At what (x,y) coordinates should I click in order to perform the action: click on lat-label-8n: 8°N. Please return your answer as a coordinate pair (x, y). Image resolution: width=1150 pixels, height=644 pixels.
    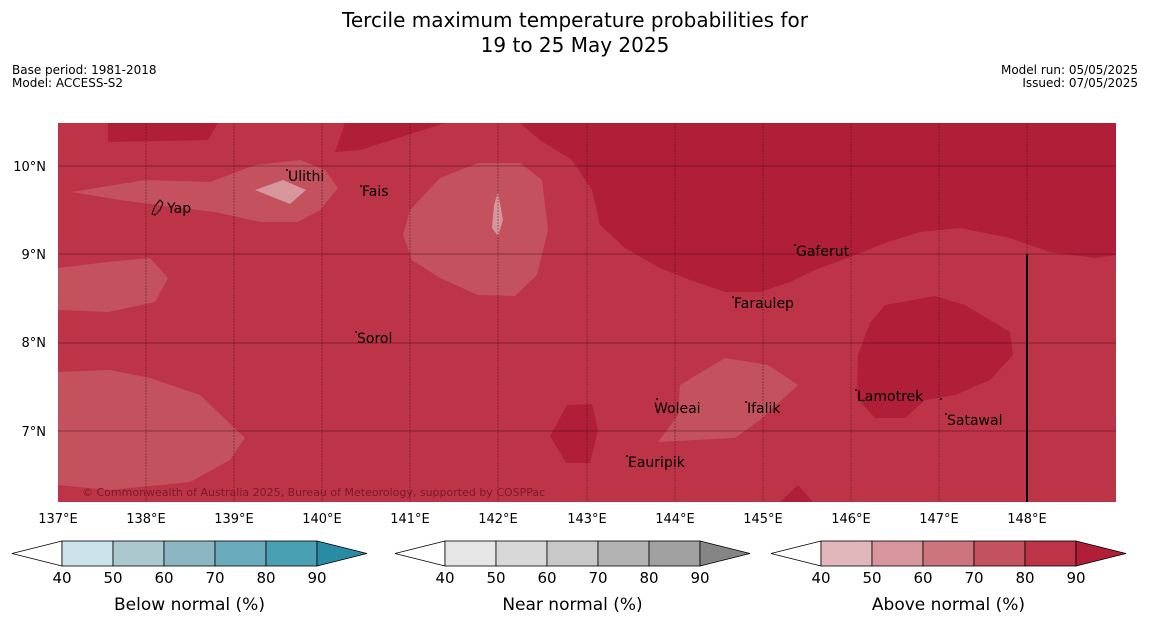
    Looking at the image, I should click on (34, 343).